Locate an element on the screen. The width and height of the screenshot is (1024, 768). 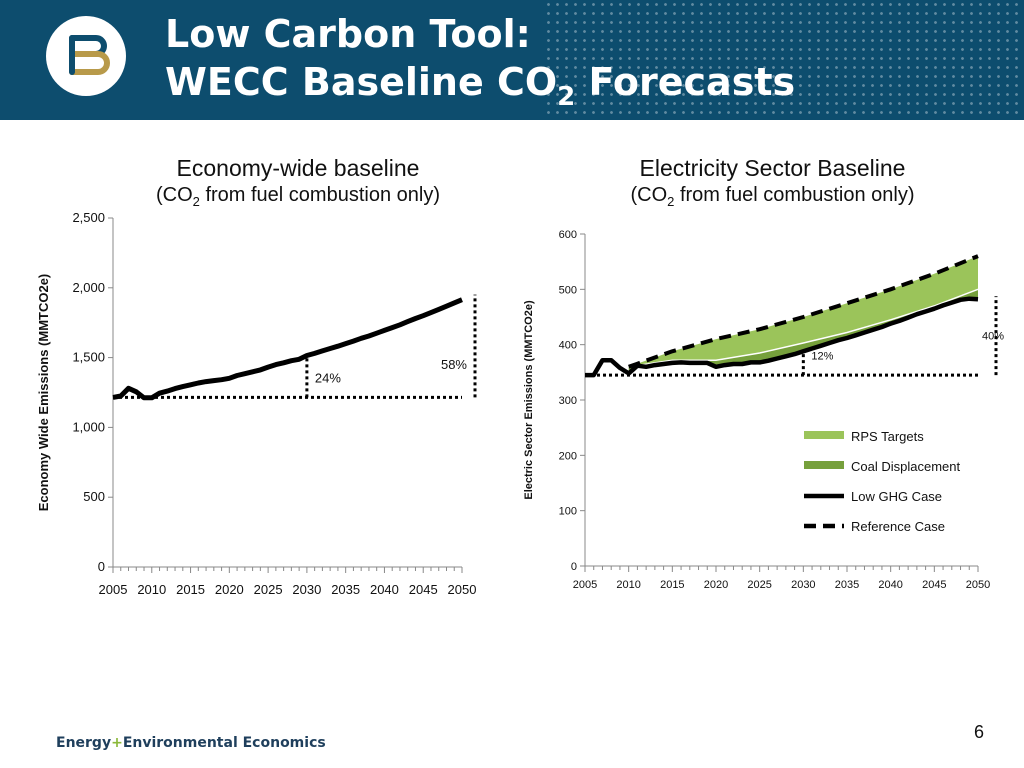
title-line-2-sub: 2 is located at coordinates (566, 97).